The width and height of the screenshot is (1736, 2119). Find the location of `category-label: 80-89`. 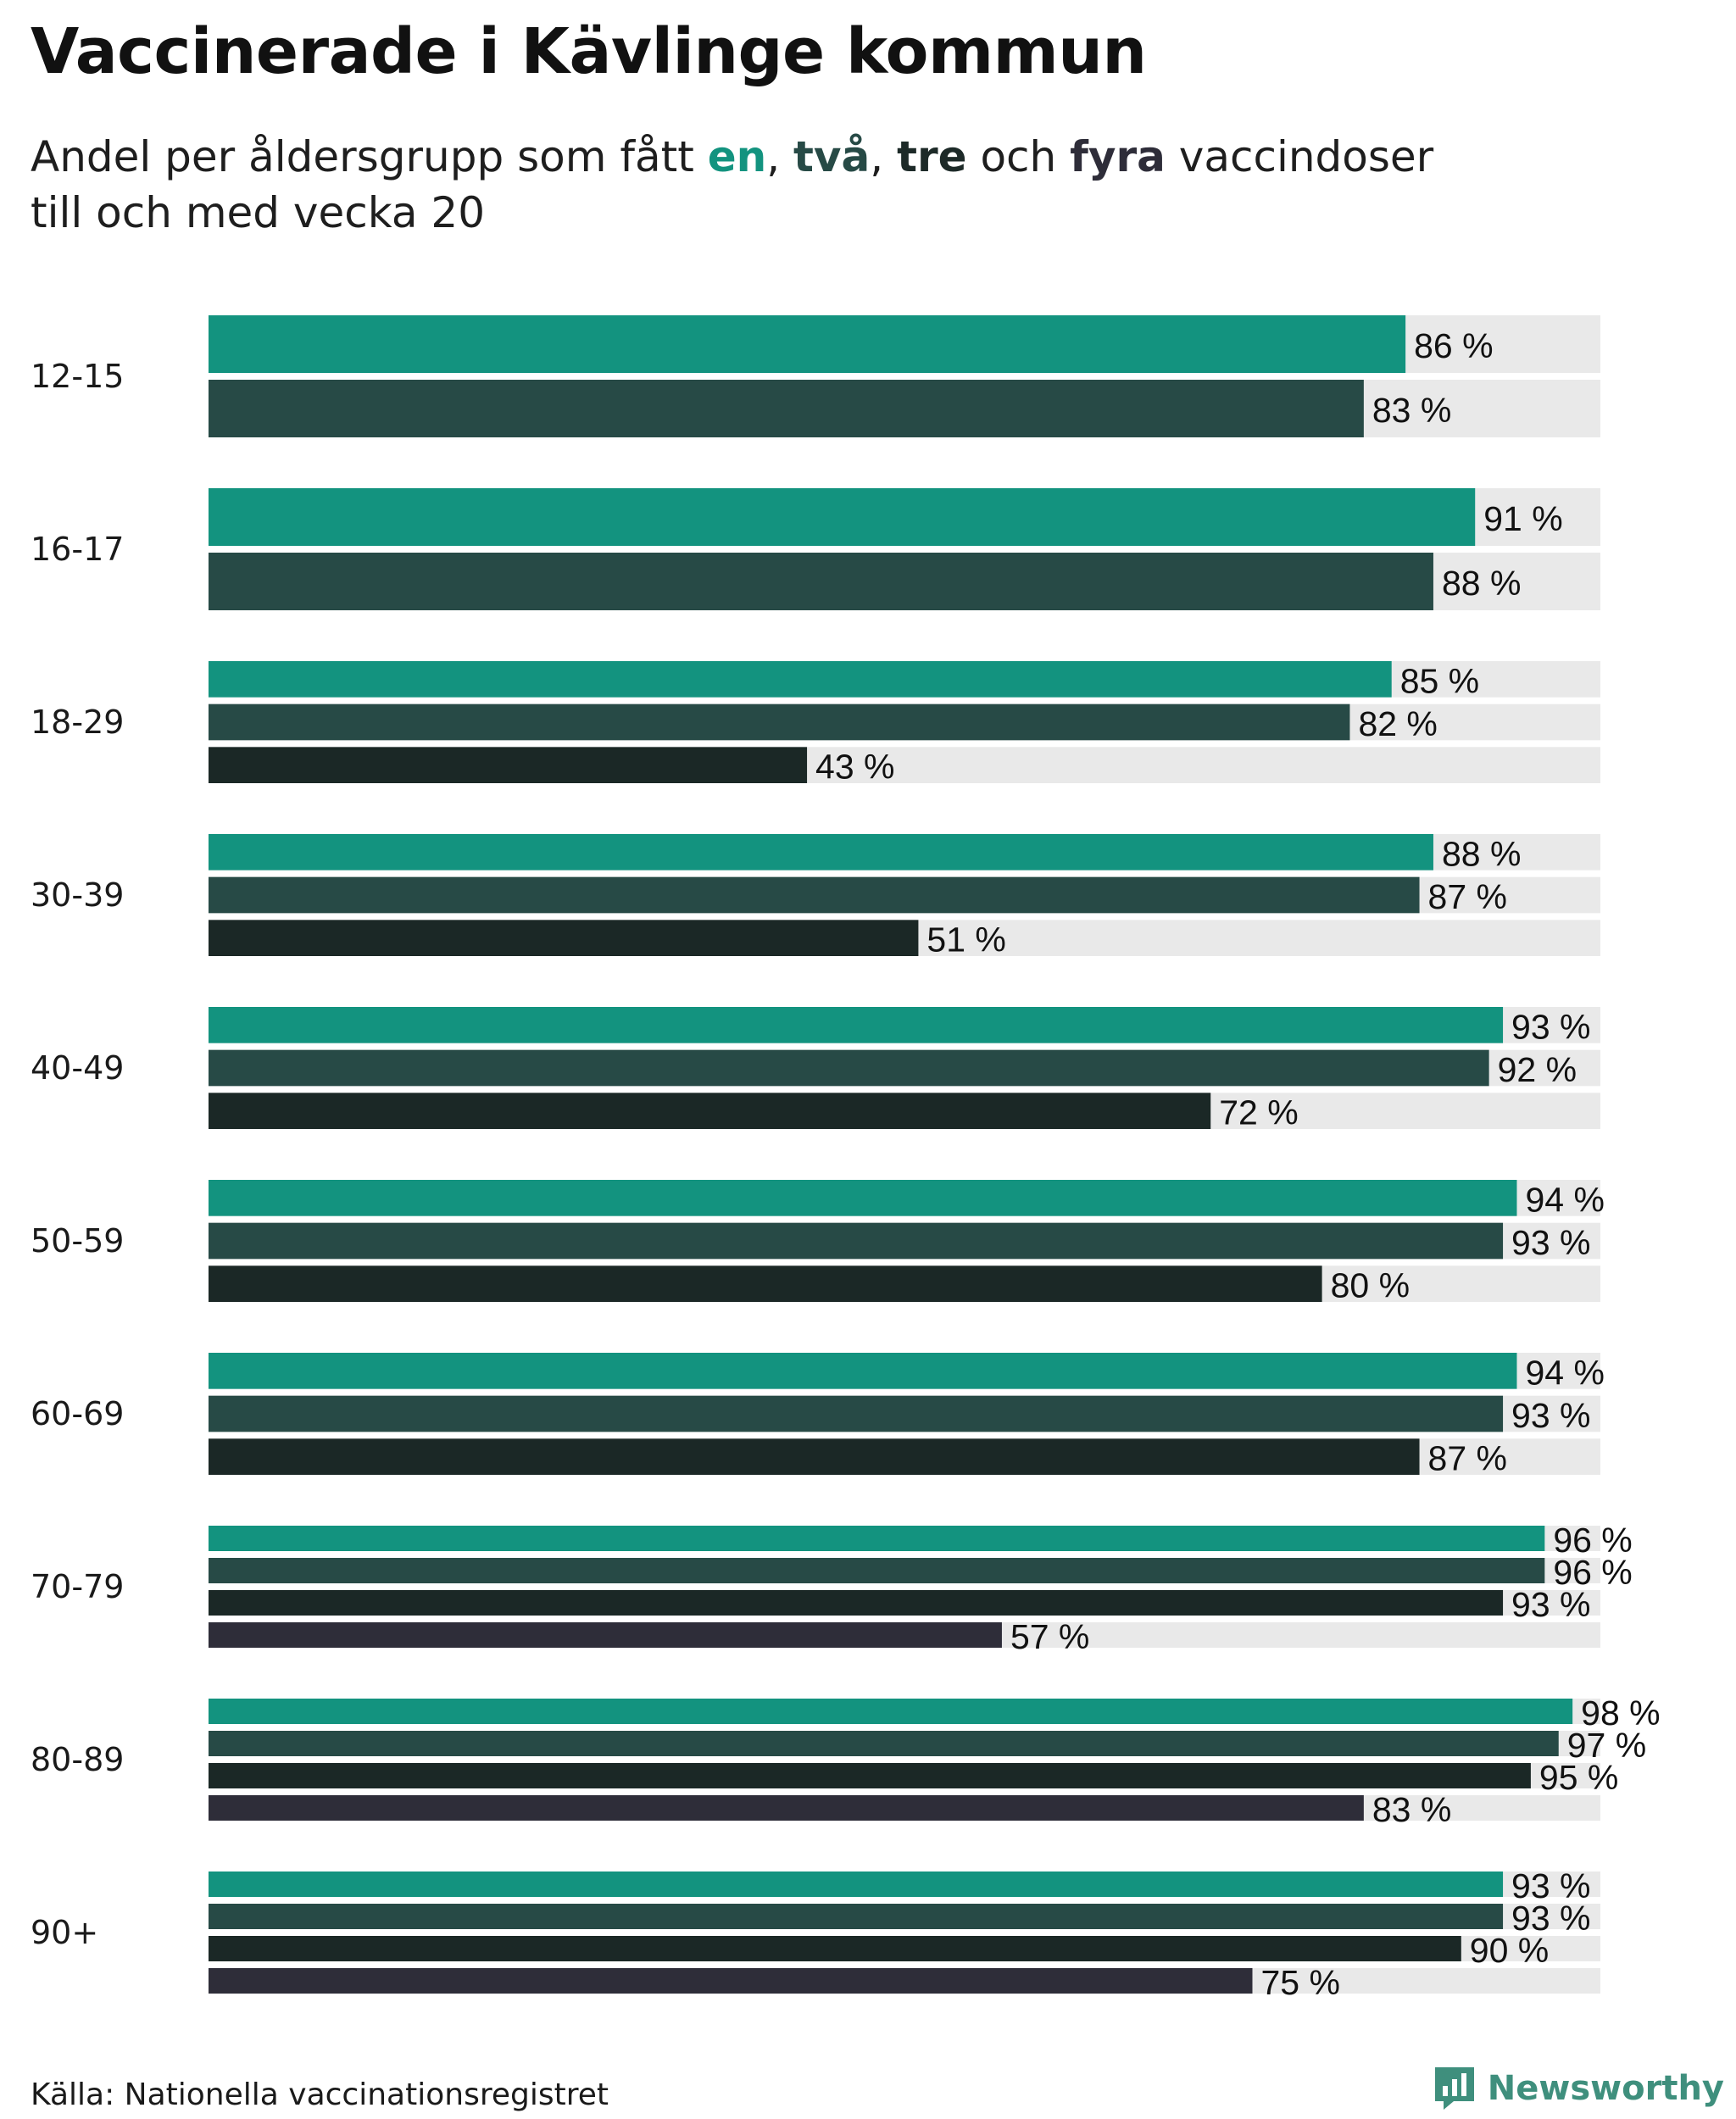

category-label: 80-89 is located at coordinates (77, 1760).